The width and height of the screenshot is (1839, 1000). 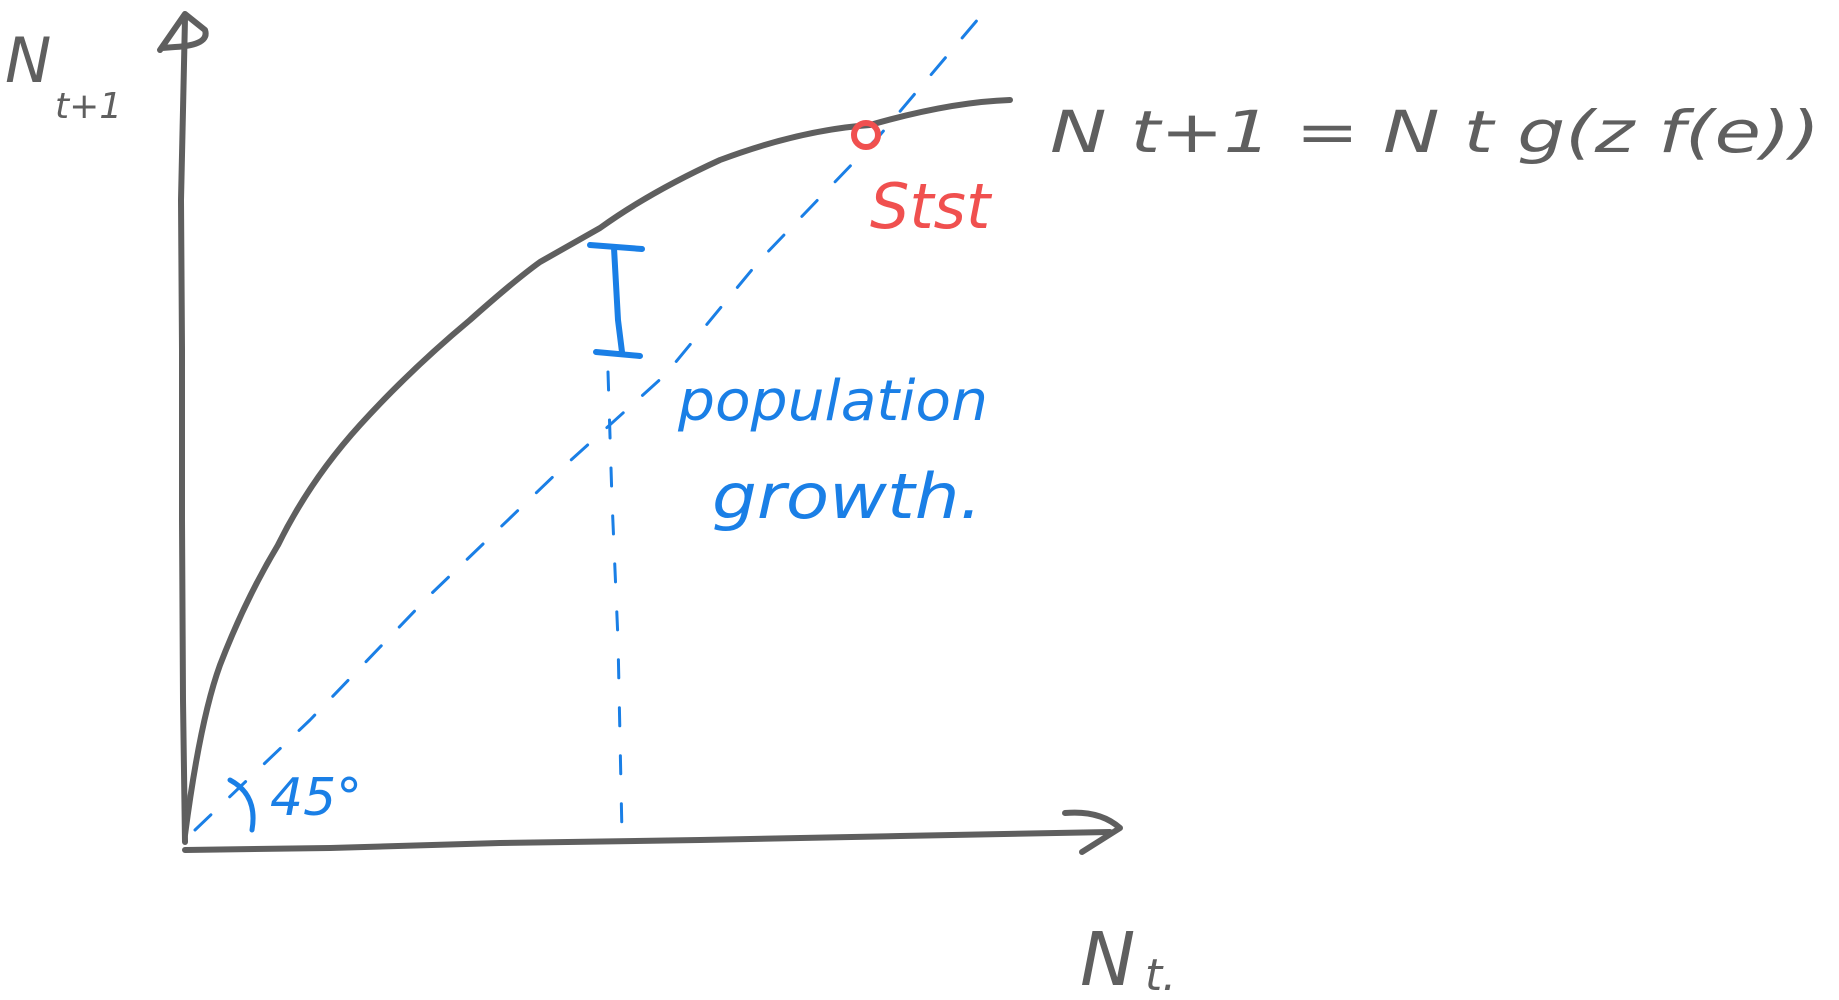 What do you see at coordinates (28, 60) in the screenshot?
I see `y-axis-label: N` at bounding box center [28, 60].